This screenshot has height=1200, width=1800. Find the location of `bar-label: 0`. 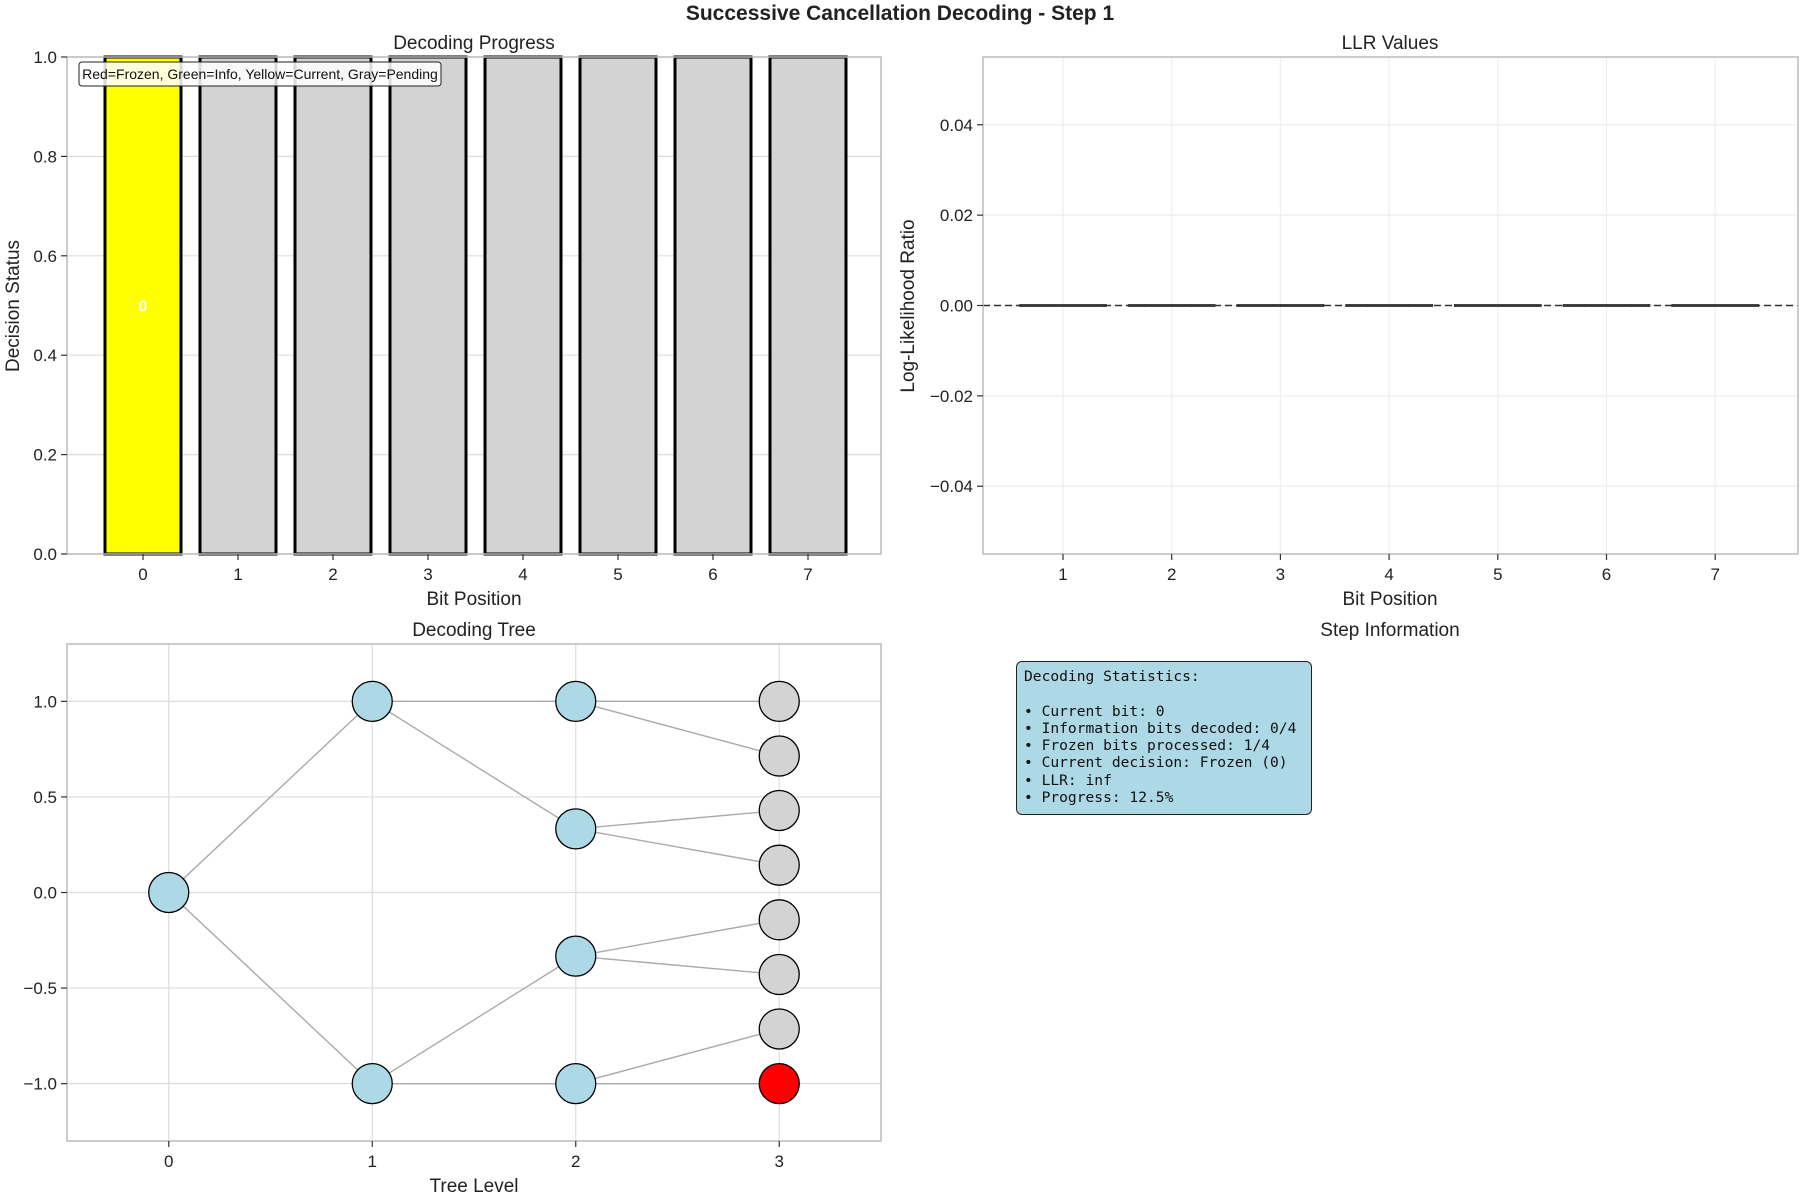

bar-label: 0 is located at coordinates (143, 307).